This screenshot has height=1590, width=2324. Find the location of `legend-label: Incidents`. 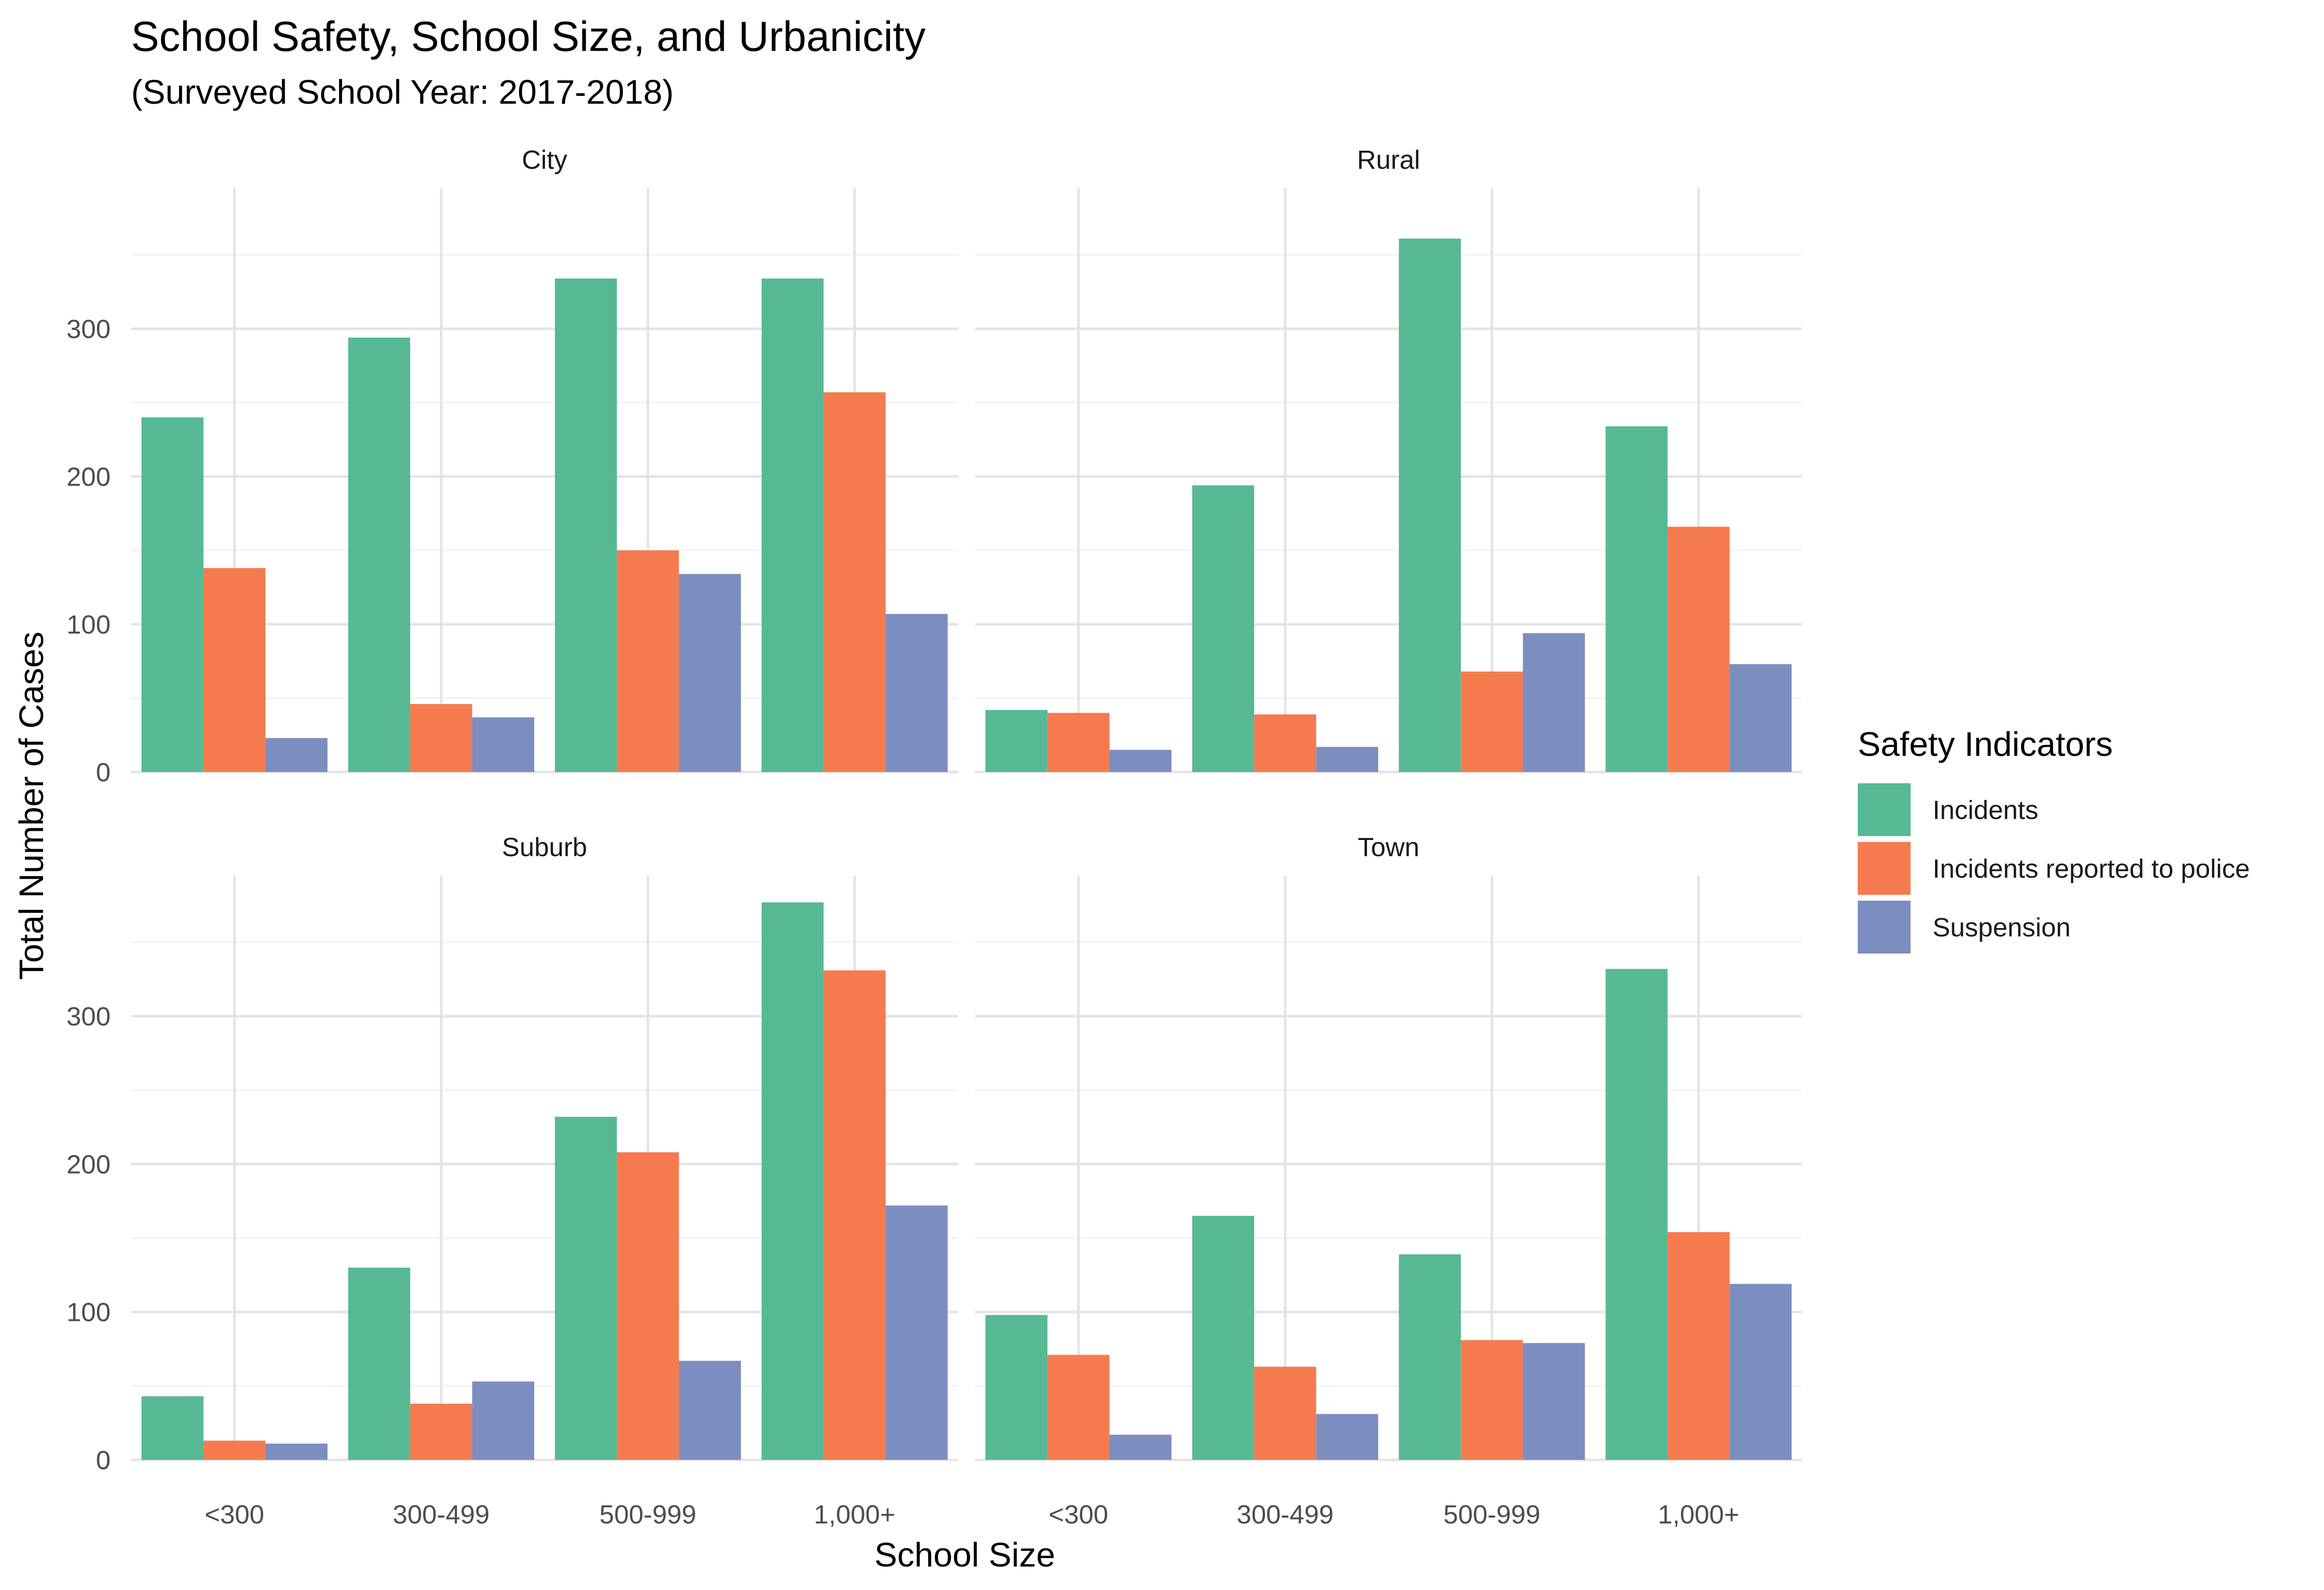

legend-label: Incidents is located at coordinates (1986, 810).